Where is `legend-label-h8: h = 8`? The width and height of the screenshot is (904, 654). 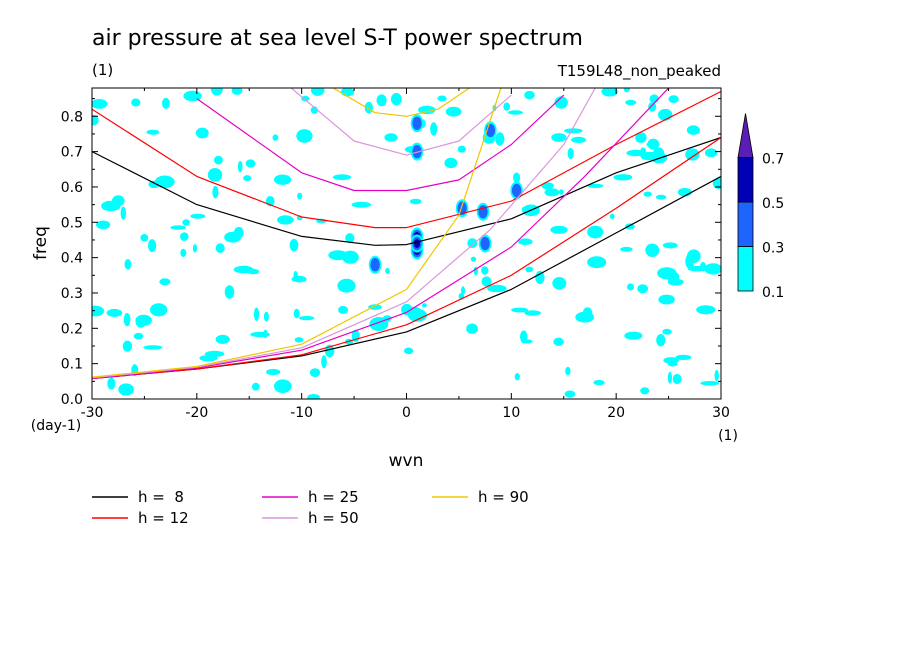 legend-label-h8: h = 8 is located at coordinates (161, 497).